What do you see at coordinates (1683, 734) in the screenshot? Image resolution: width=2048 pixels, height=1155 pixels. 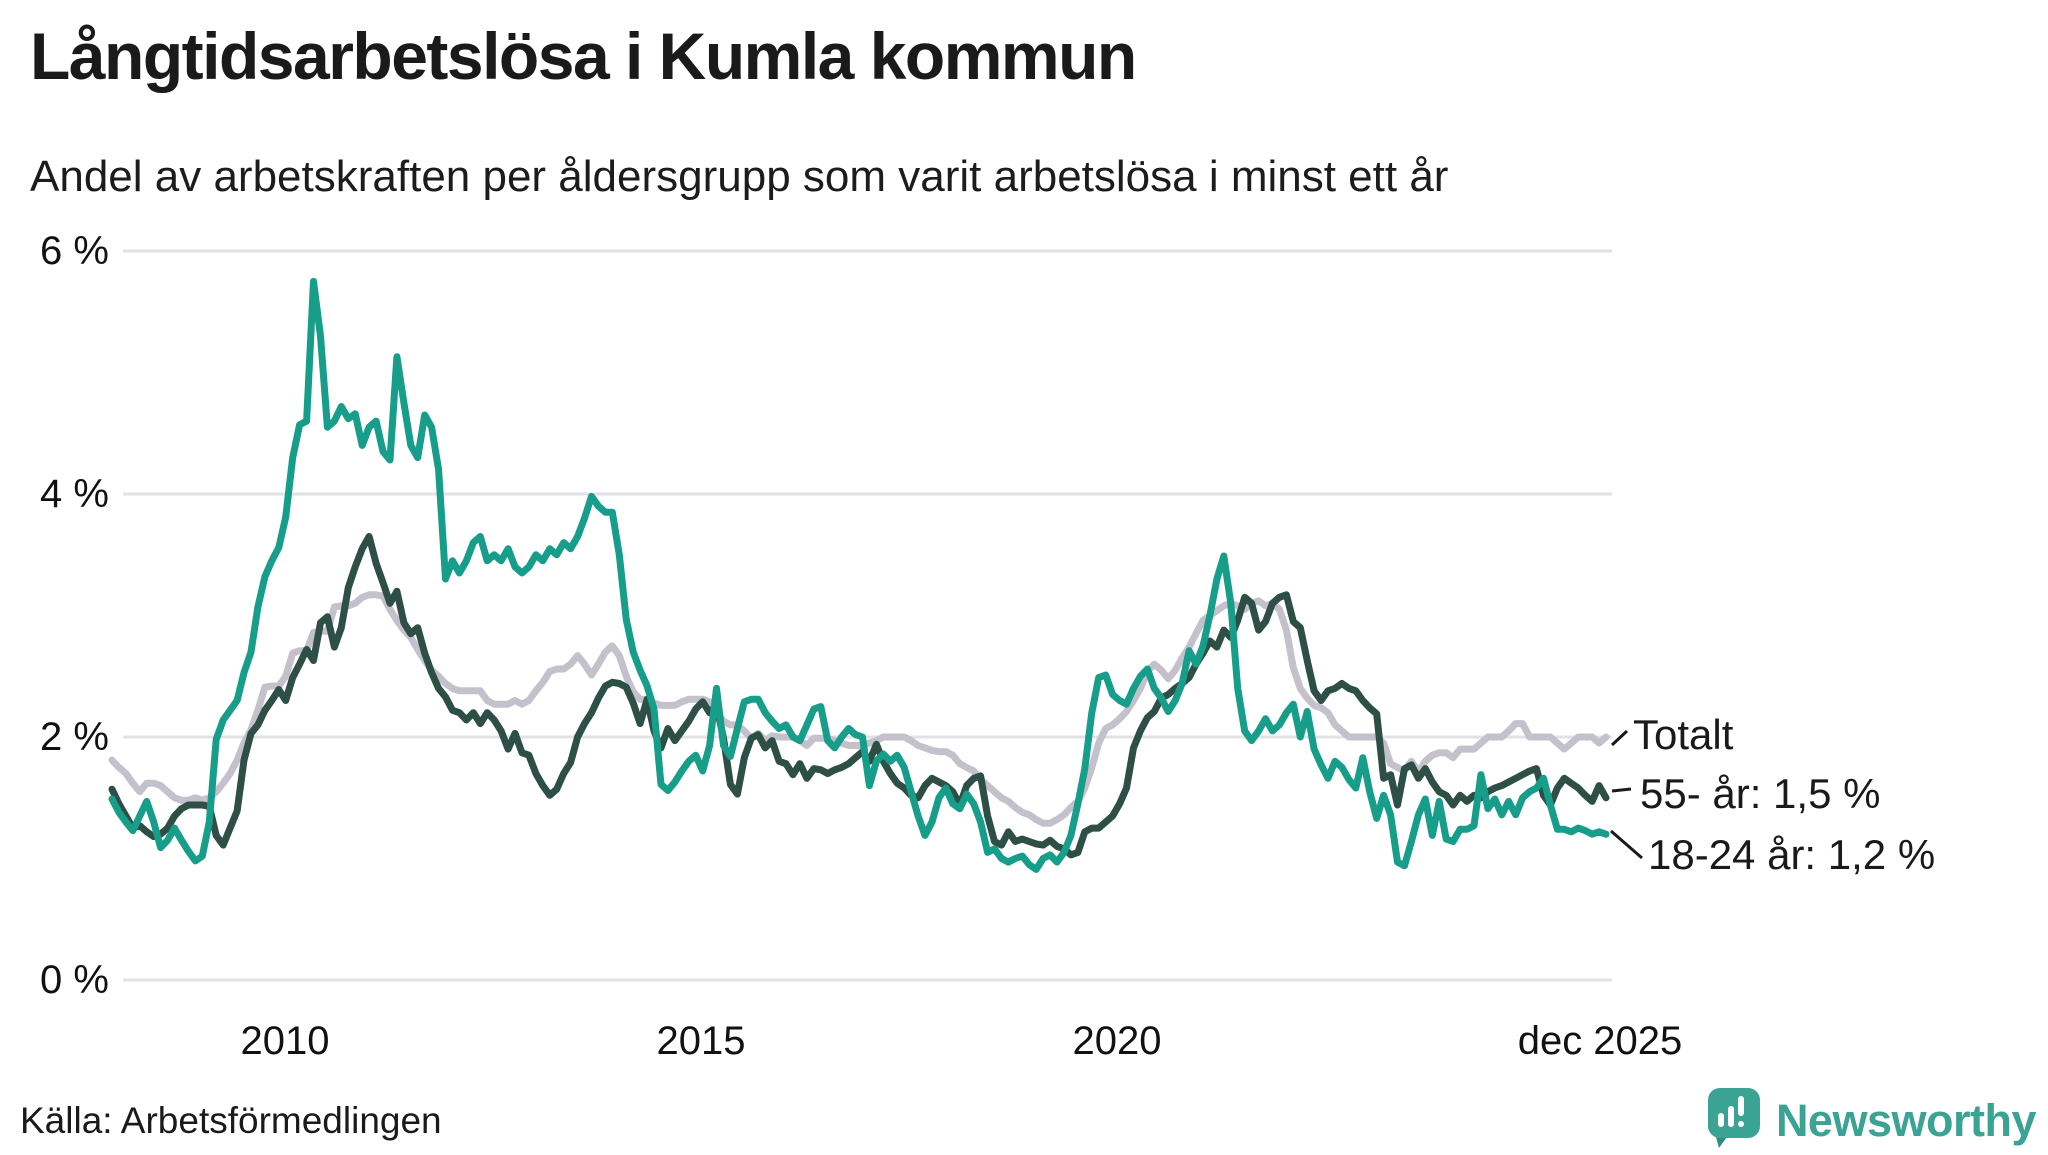 I see `legend-label-totalt: Totalt` at bounding box center [1683, 734].